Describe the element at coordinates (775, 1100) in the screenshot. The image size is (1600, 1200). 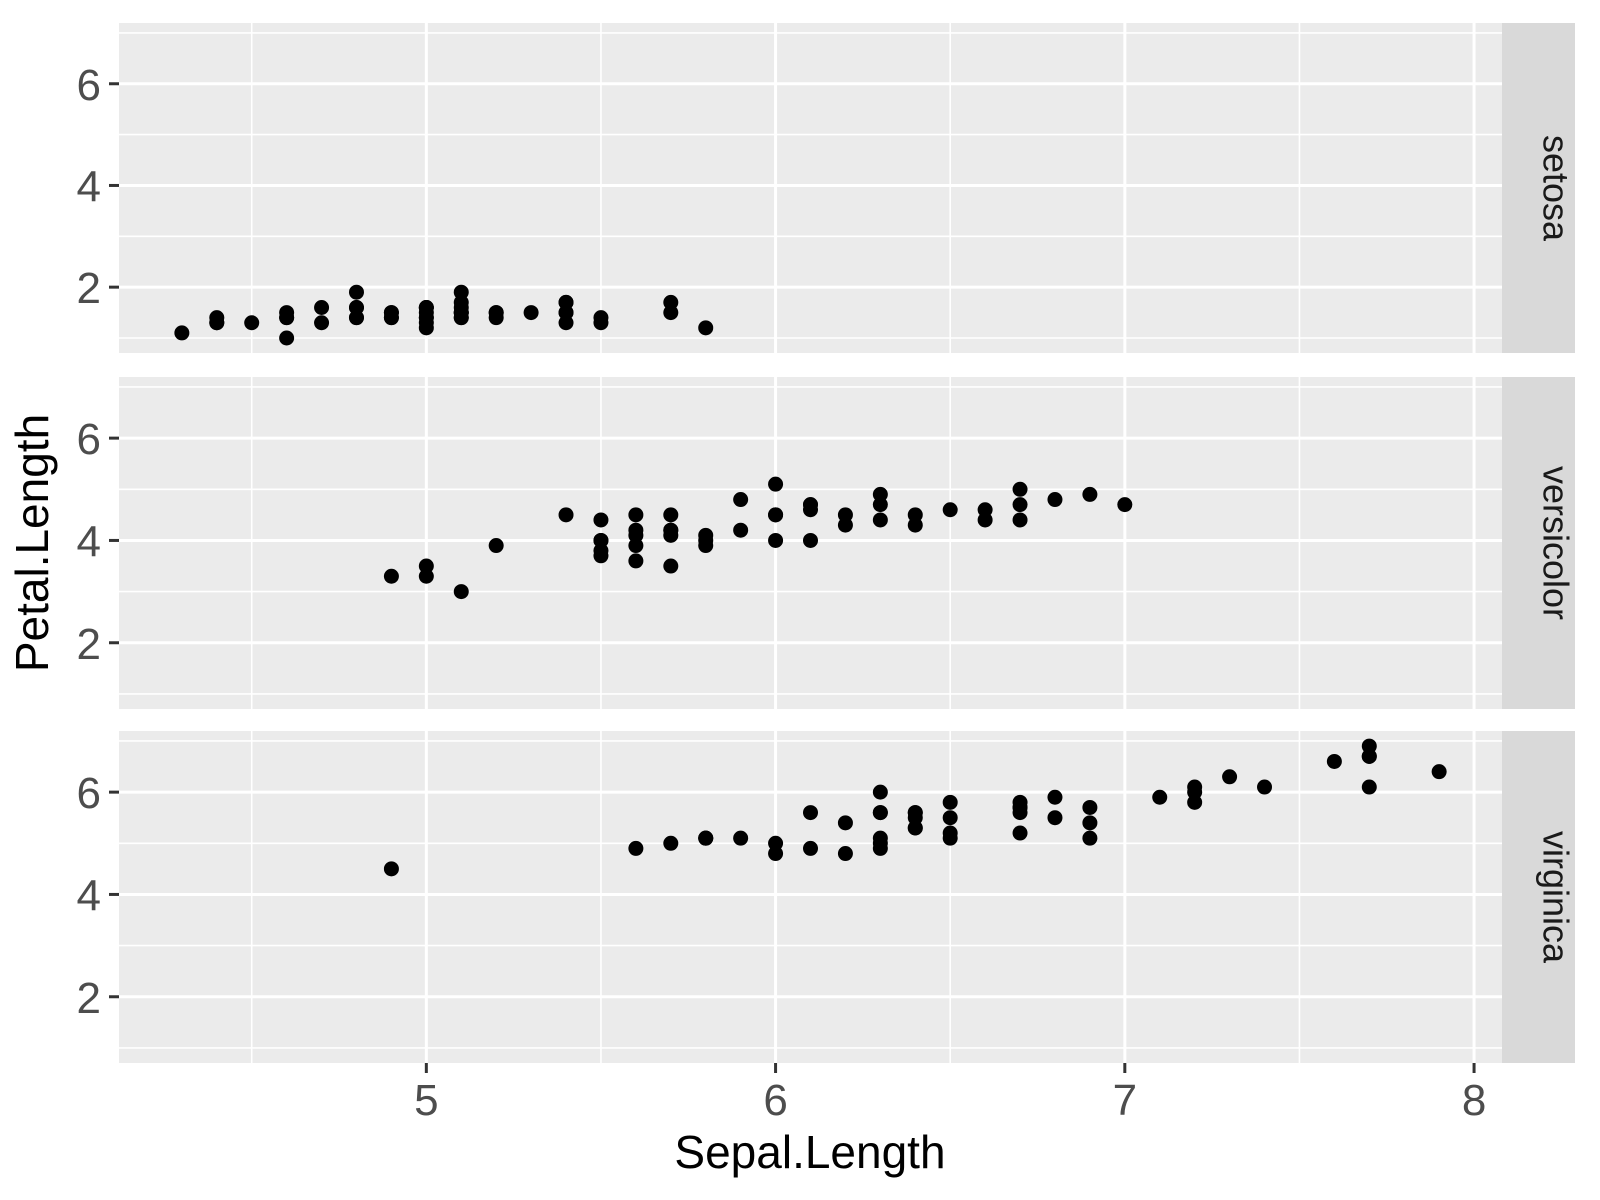
I see `x-tick-label: 6` at that location.